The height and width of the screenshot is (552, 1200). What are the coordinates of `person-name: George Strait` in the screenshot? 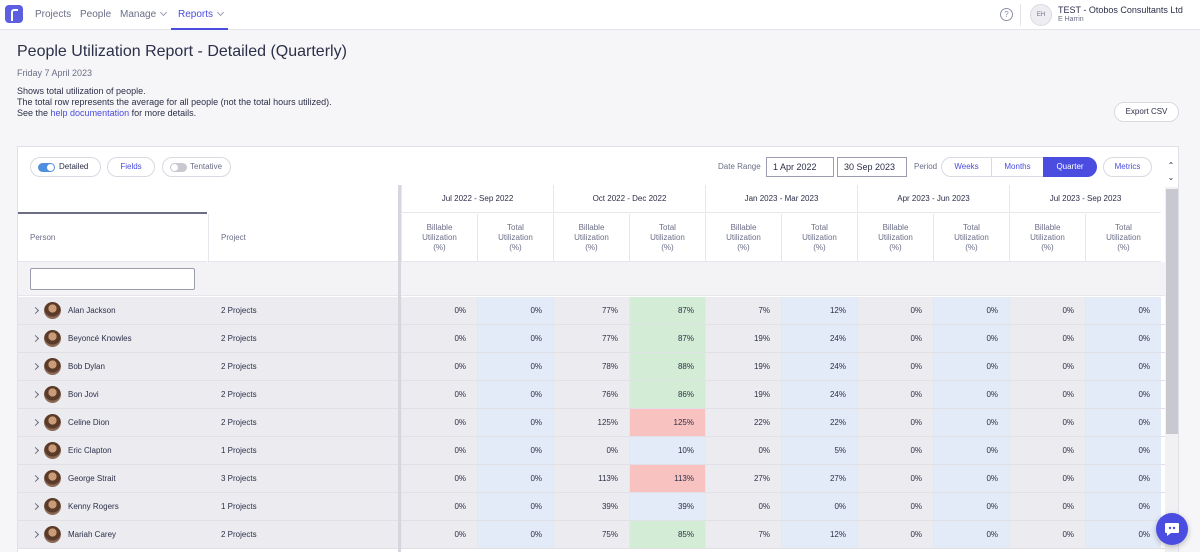 It's located at (92, 478).